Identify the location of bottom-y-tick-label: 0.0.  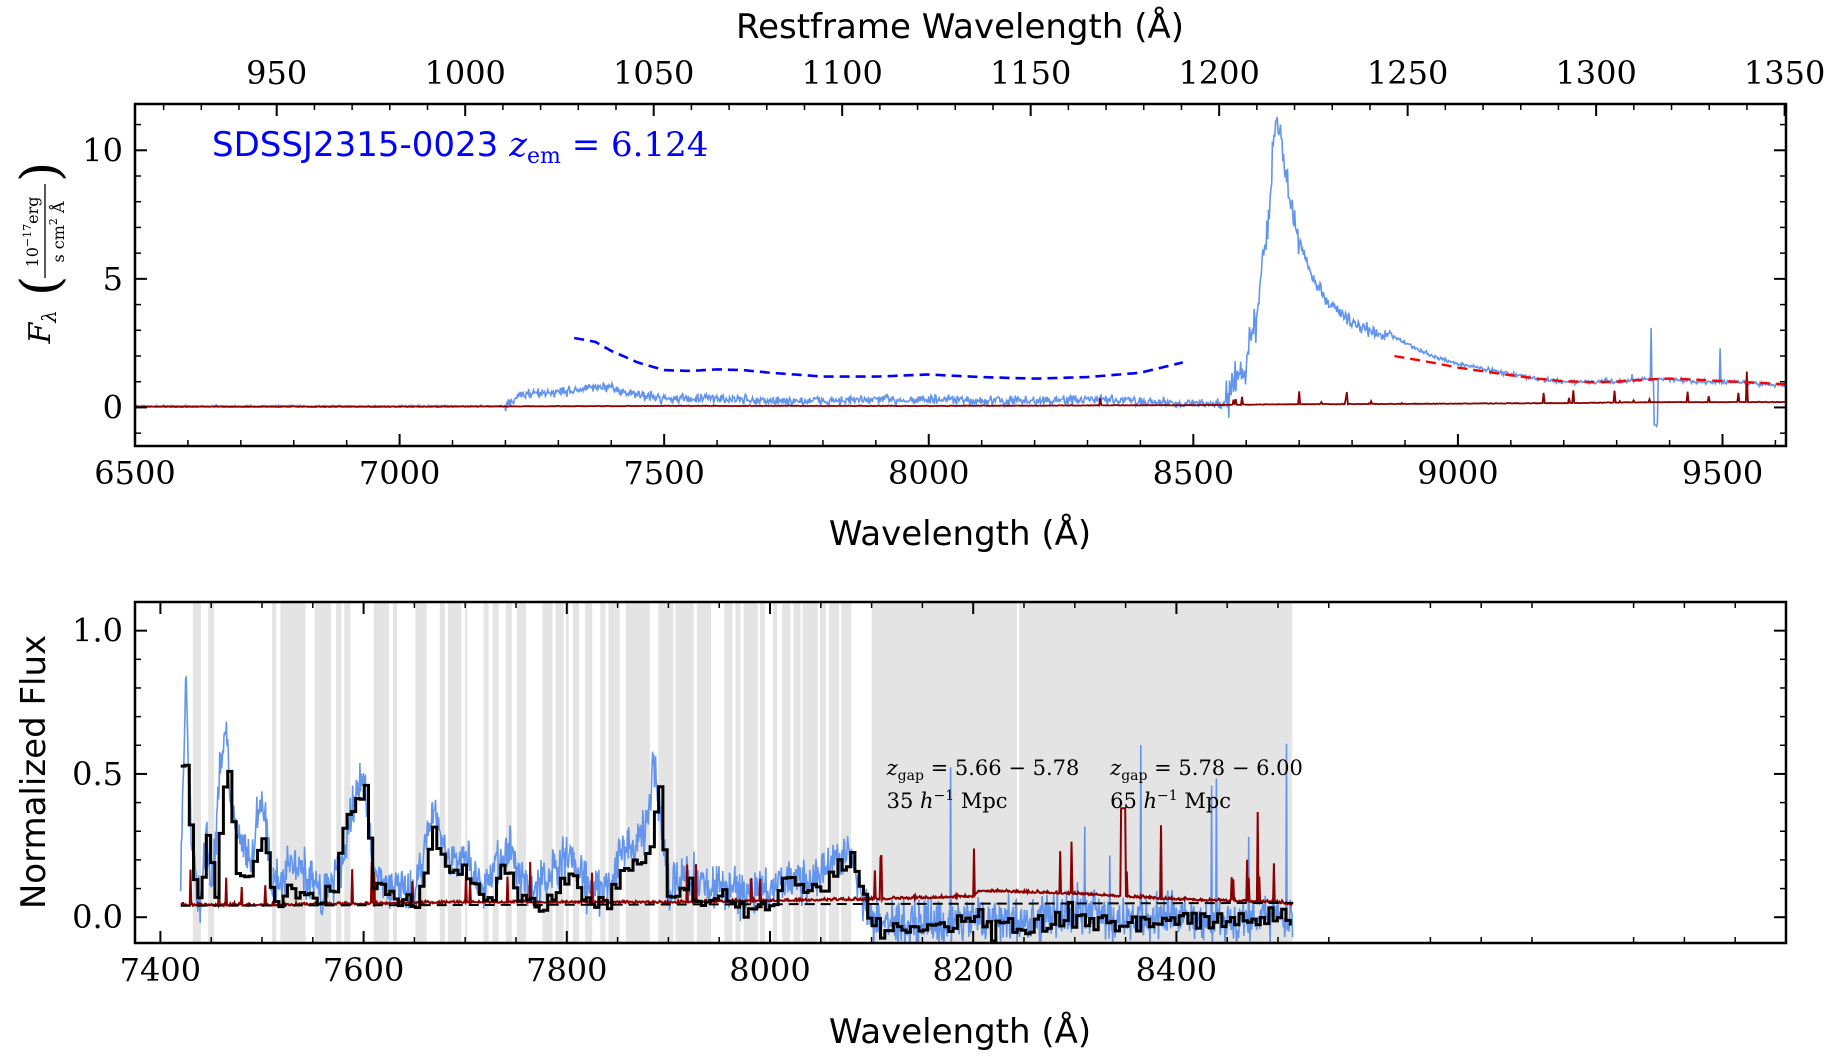
(97, 917).